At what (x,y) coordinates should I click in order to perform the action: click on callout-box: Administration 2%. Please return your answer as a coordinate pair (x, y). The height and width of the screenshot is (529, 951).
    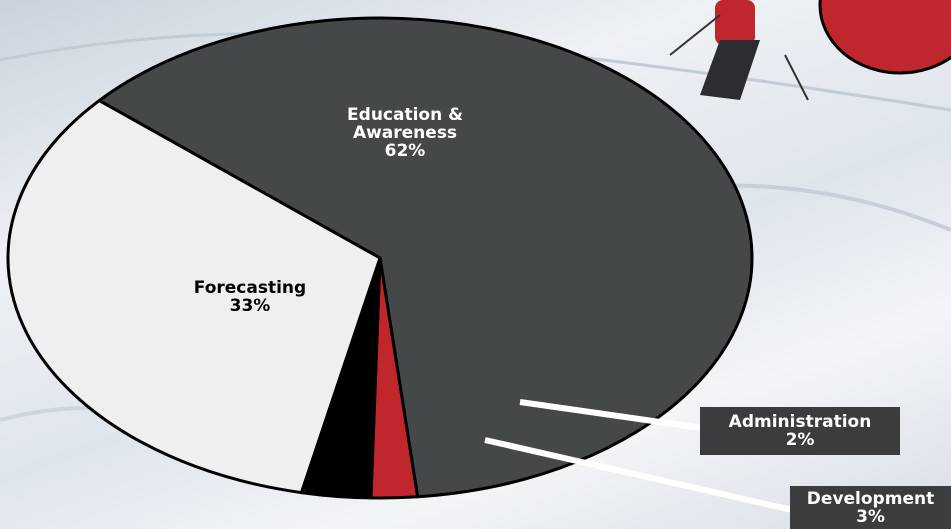
    Looking at the image, I should click on (800, 431).